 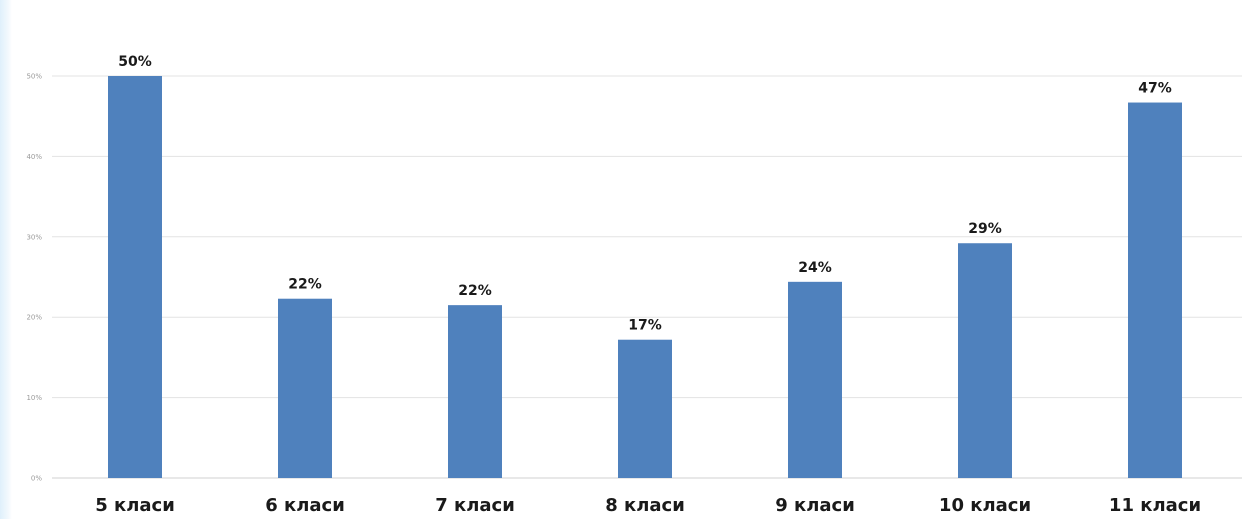 What do you see at coordinates (6, 259) in the screenshot?
I see `left-edge-strip` at bounding box center [6, 259].